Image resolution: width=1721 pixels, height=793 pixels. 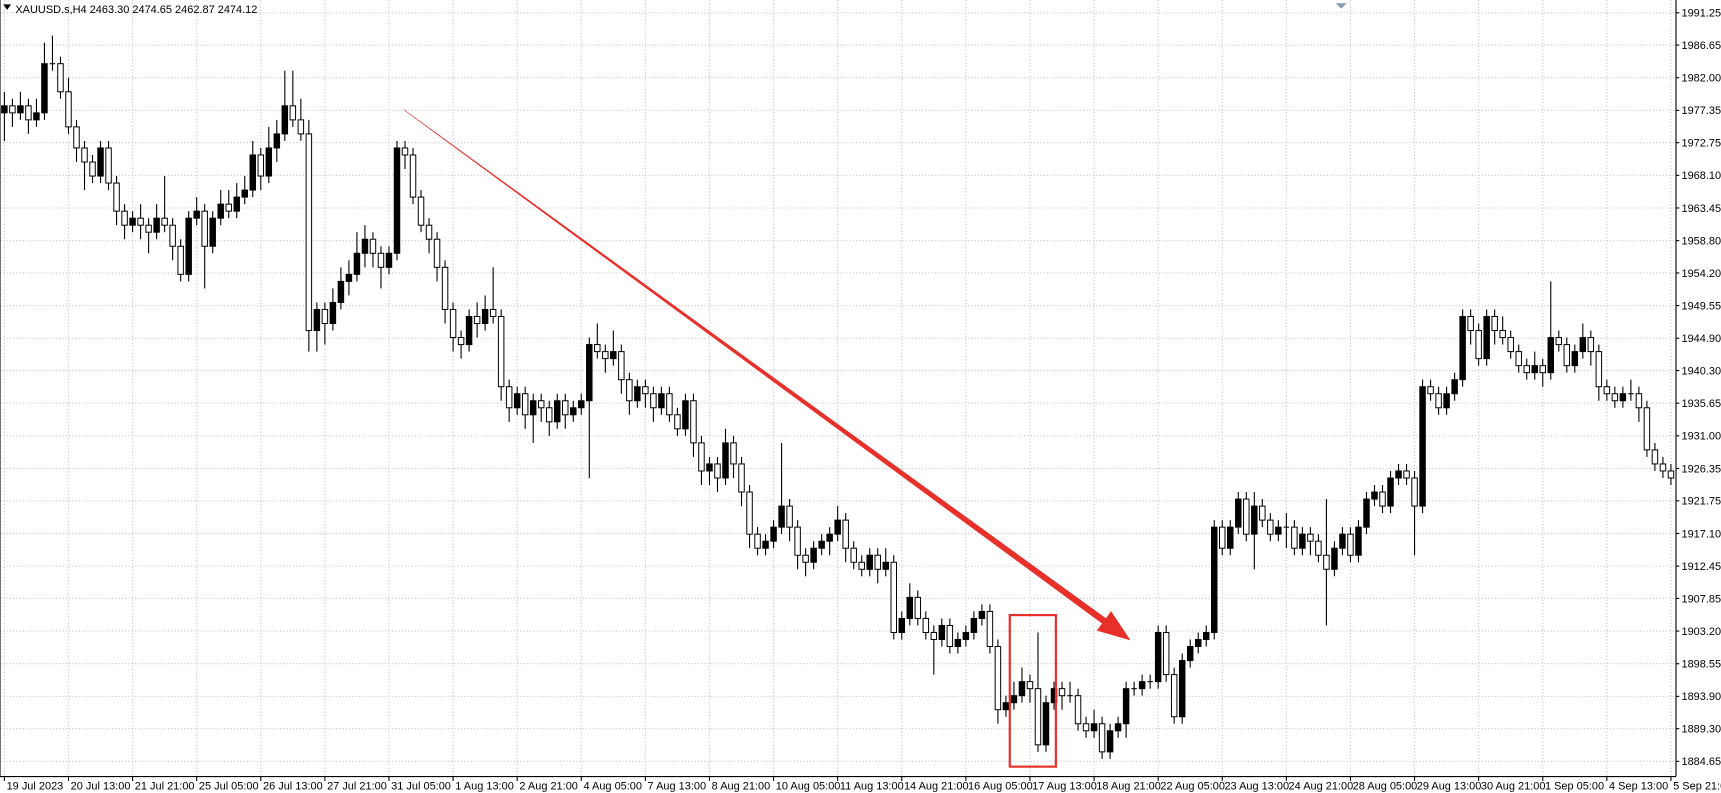 I want to click on y-tick-label: 1893.90, so click(x=1701, y=697).